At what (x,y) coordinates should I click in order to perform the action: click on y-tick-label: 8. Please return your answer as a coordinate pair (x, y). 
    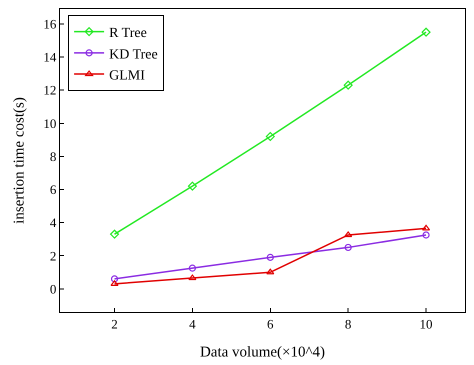
    Looking at the image, I should click on (53, 156).